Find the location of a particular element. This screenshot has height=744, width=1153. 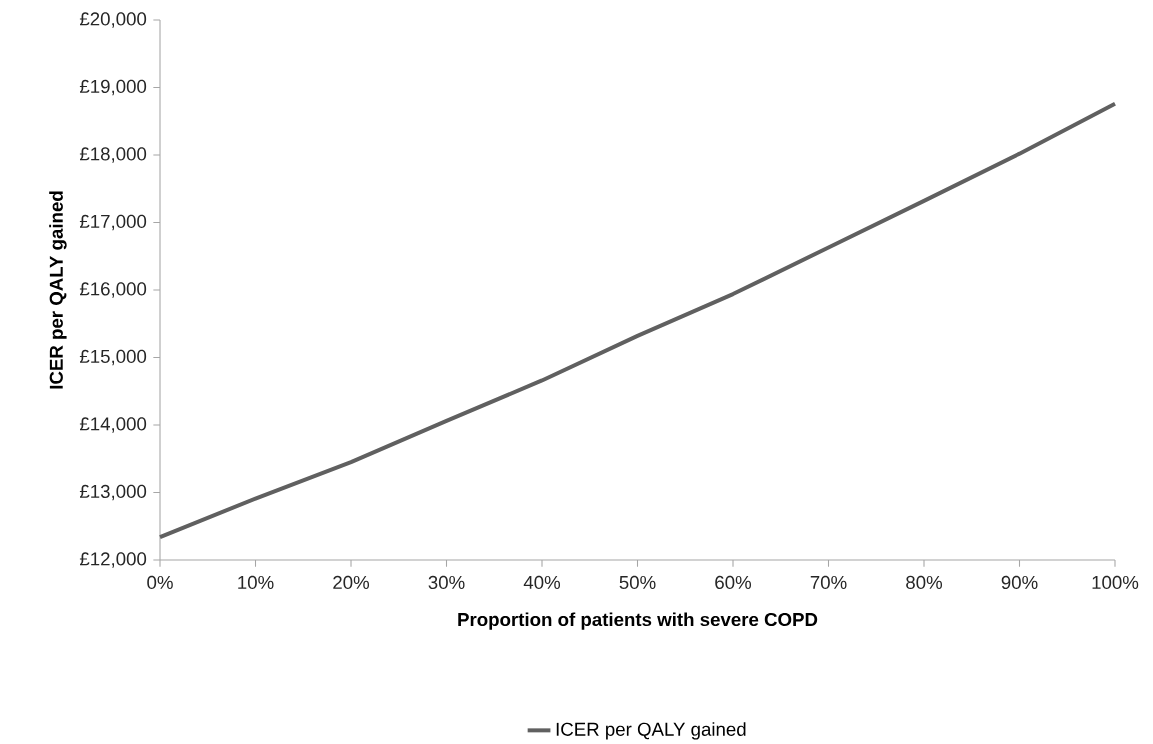

x-tick-label: 70% is located at coordinates (828, 582).